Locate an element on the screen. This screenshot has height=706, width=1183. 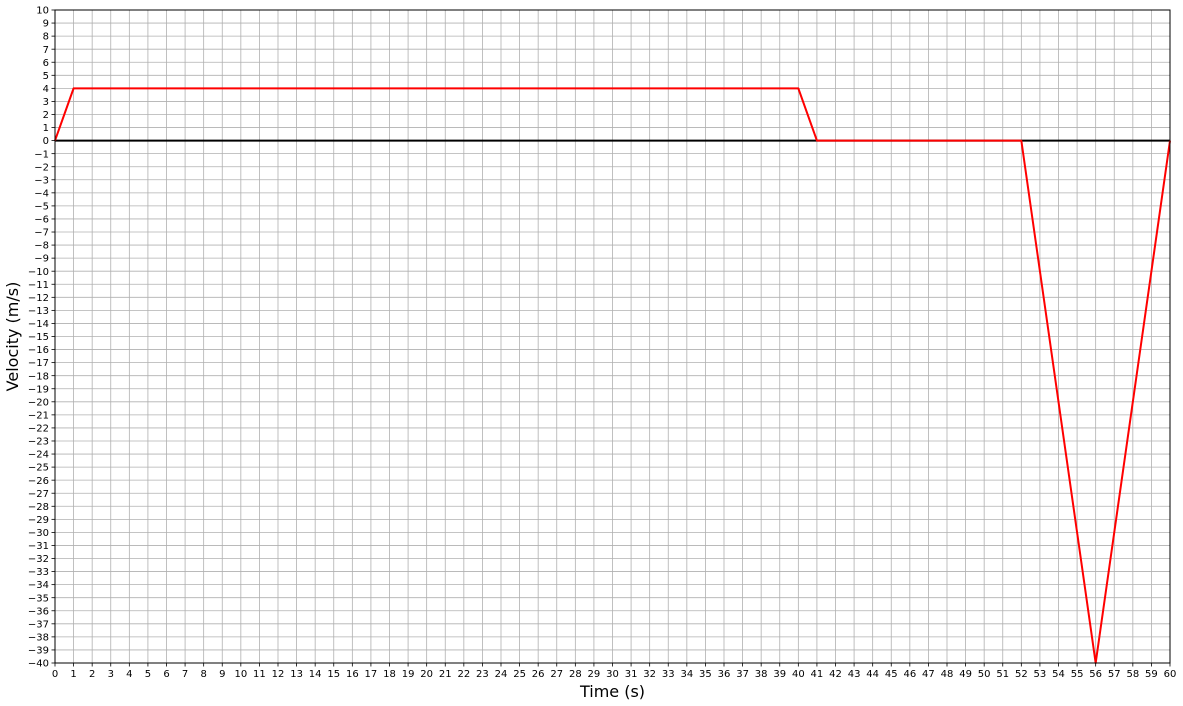
x-tick-label: 60 is located at coordinates (1170, 674).